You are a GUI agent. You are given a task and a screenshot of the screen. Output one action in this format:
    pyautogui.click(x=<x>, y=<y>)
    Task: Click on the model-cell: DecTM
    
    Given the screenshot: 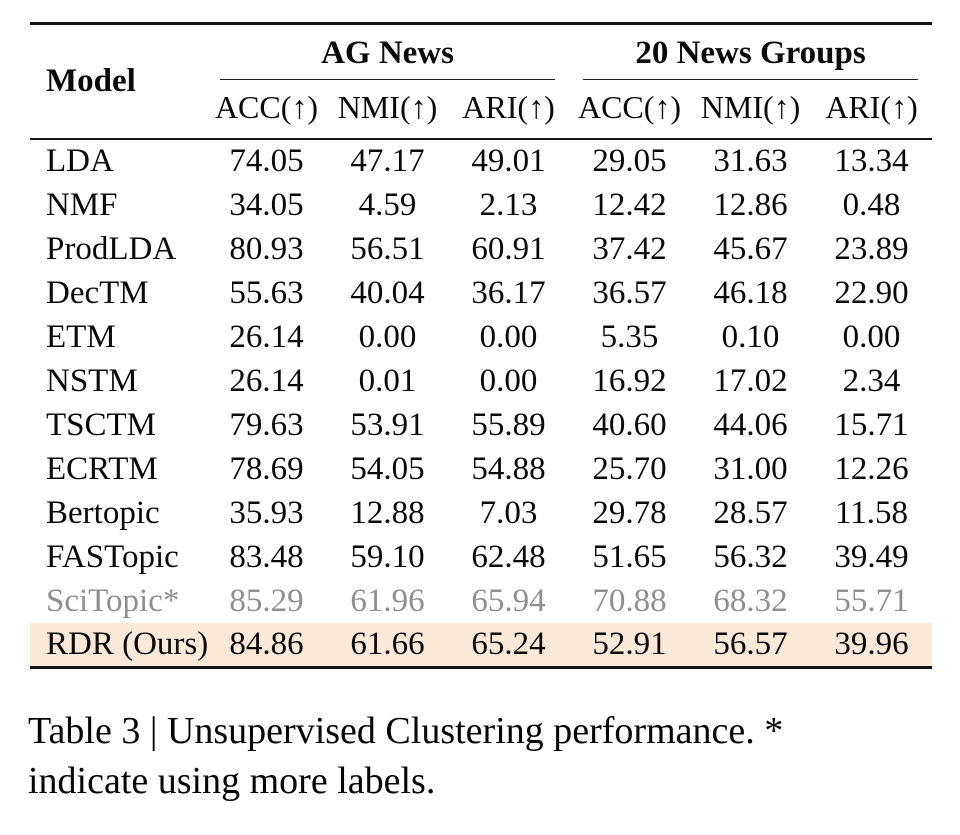 What is the action you would take?
    pyautogui.click(x=97, y=292)
    